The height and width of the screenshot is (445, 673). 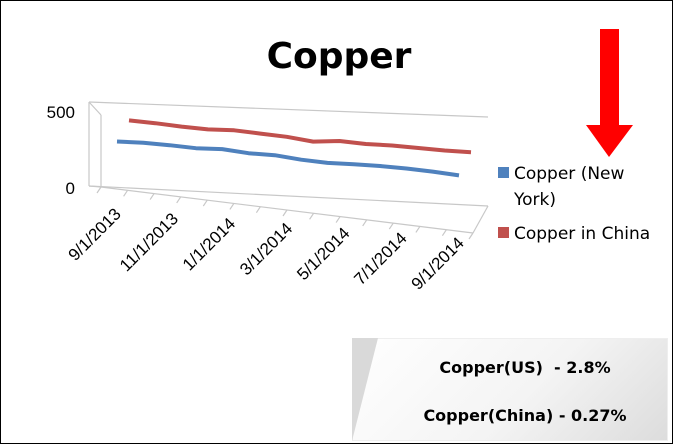 I want to click on y-tick-label-0: 0, so click(x=70, y=188).